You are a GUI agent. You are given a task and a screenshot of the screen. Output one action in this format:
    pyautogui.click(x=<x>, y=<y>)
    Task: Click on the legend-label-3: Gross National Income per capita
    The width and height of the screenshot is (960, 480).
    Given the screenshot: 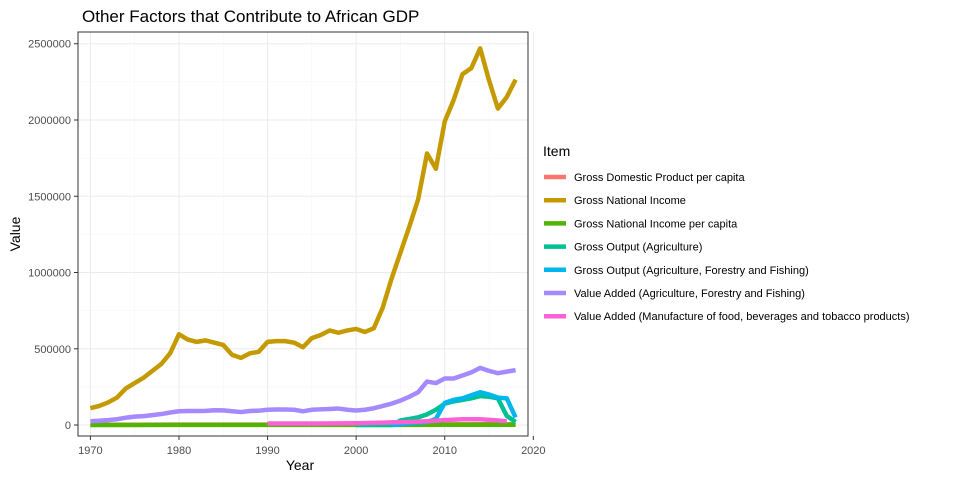 What is the action you would take?
    pyautogui.click(x=656, y=224)
    